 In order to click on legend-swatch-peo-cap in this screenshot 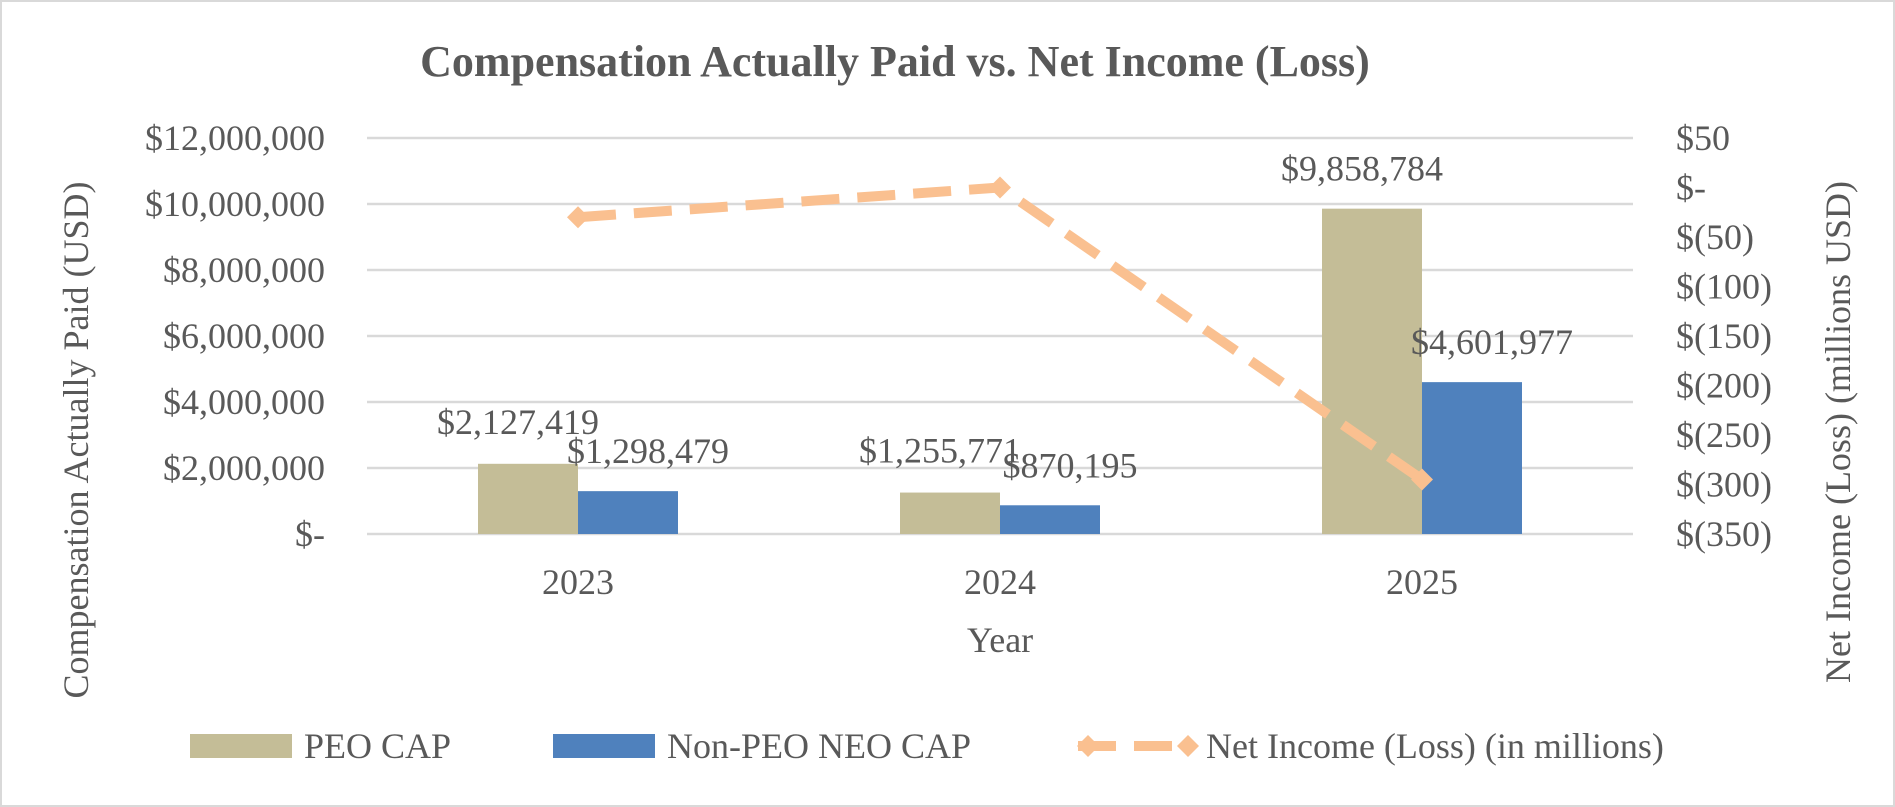, I will do `click(241, 746)`.